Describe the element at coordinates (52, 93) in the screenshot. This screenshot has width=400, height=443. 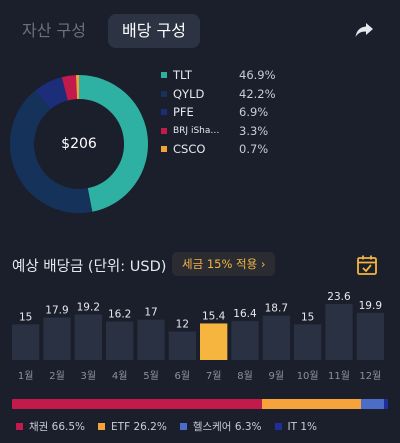
I see `donut-slice-pfe` at that location.